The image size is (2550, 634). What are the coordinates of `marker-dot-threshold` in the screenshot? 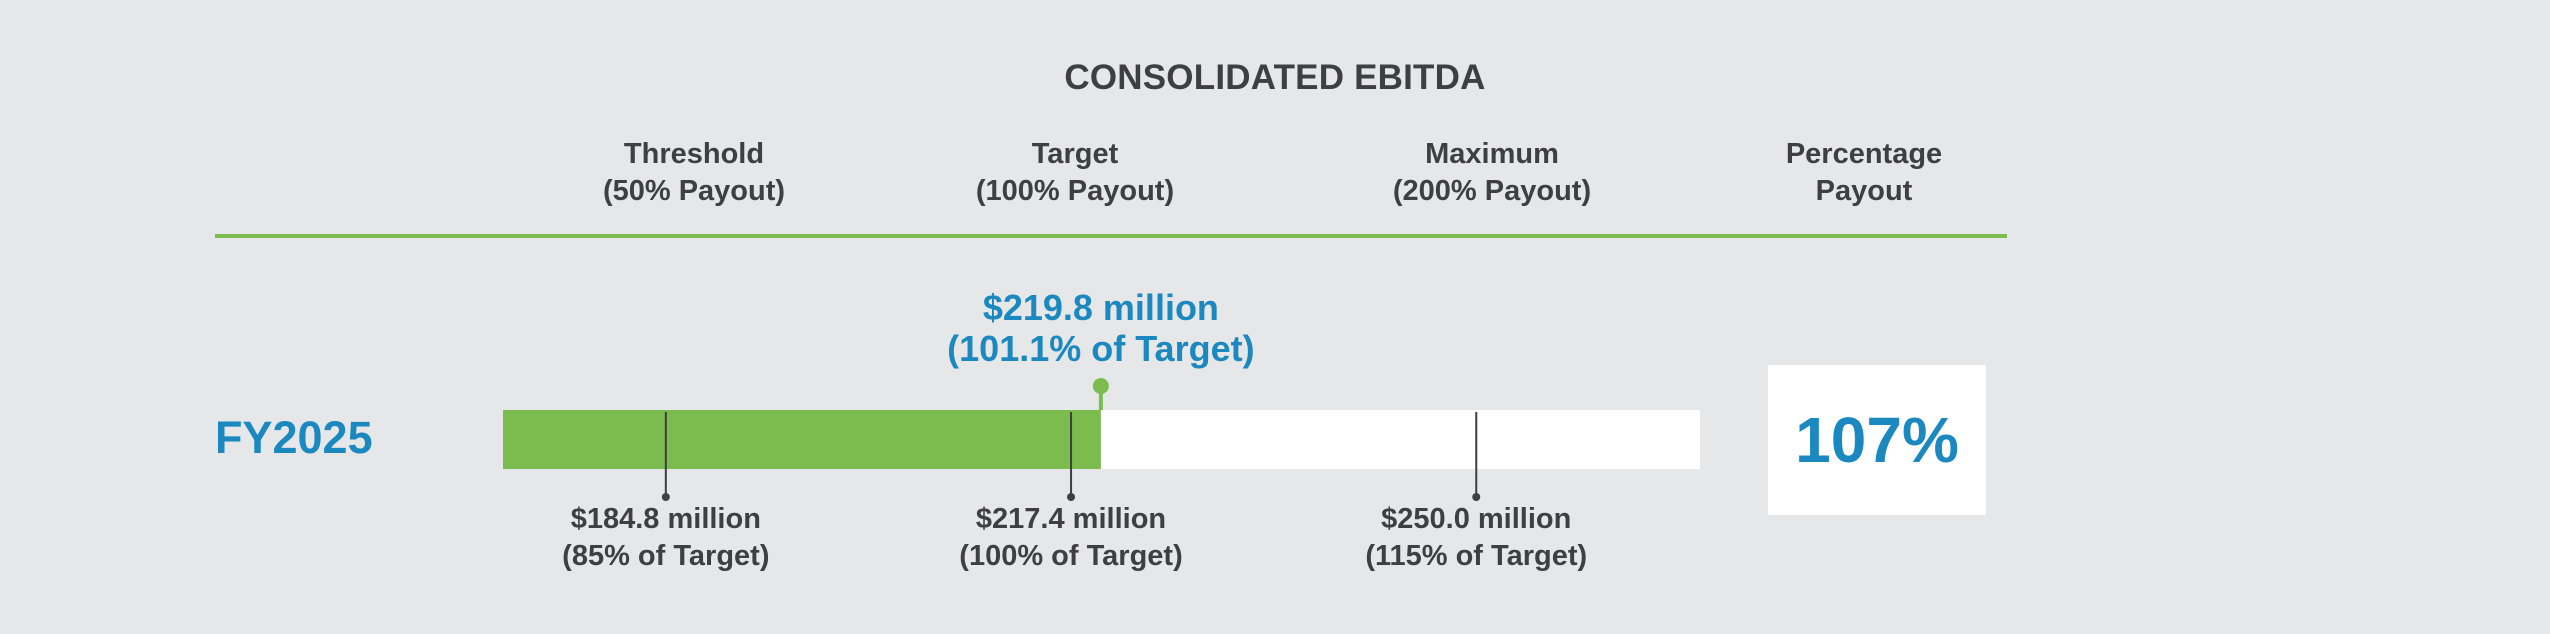 It's located at (665, 497).